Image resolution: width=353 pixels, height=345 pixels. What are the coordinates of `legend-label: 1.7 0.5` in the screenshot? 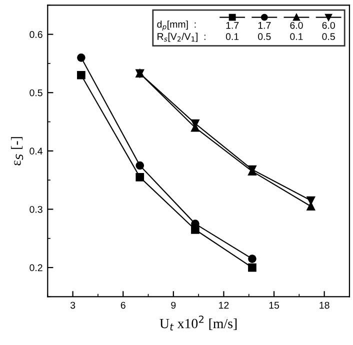 It's located at (264, 31).